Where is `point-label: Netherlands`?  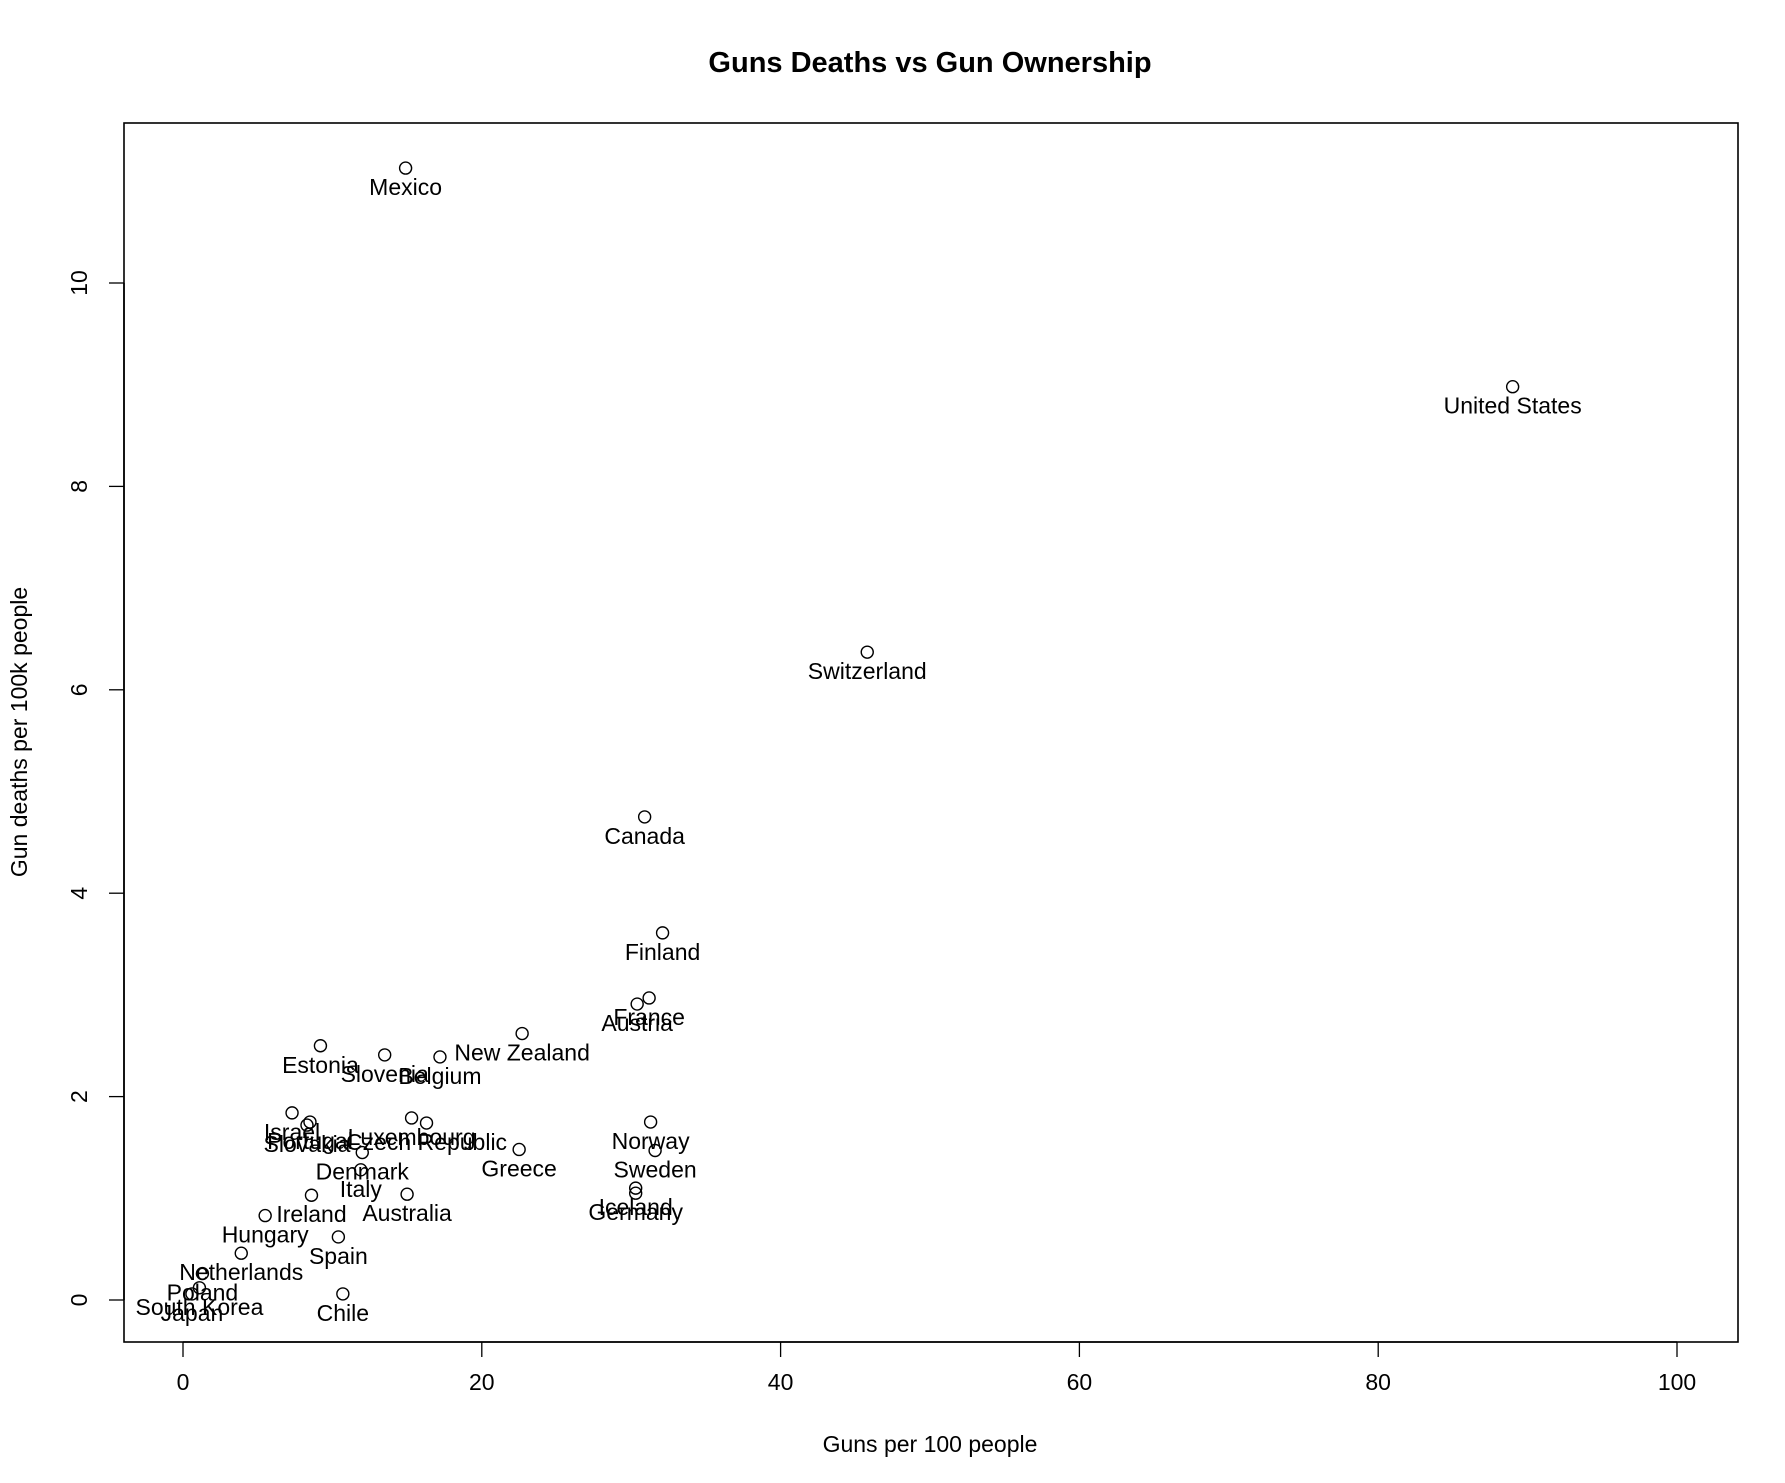
point-label: Netherlands is located at coordinates (241, 1272).